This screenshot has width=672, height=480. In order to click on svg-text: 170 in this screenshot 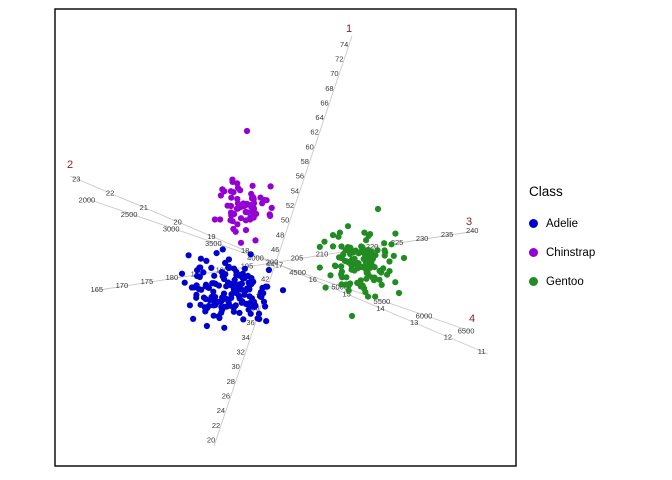, I will do `click(122, 285)`.